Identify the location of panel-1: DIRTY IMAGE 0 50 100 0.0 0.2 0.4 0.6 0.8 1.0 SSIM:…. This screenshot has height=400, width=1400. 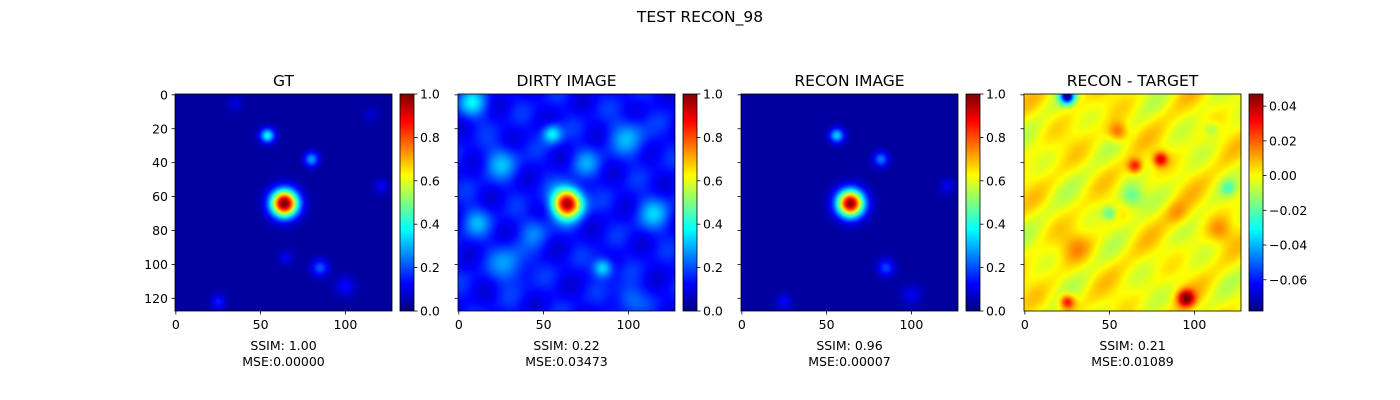
(588, 220).